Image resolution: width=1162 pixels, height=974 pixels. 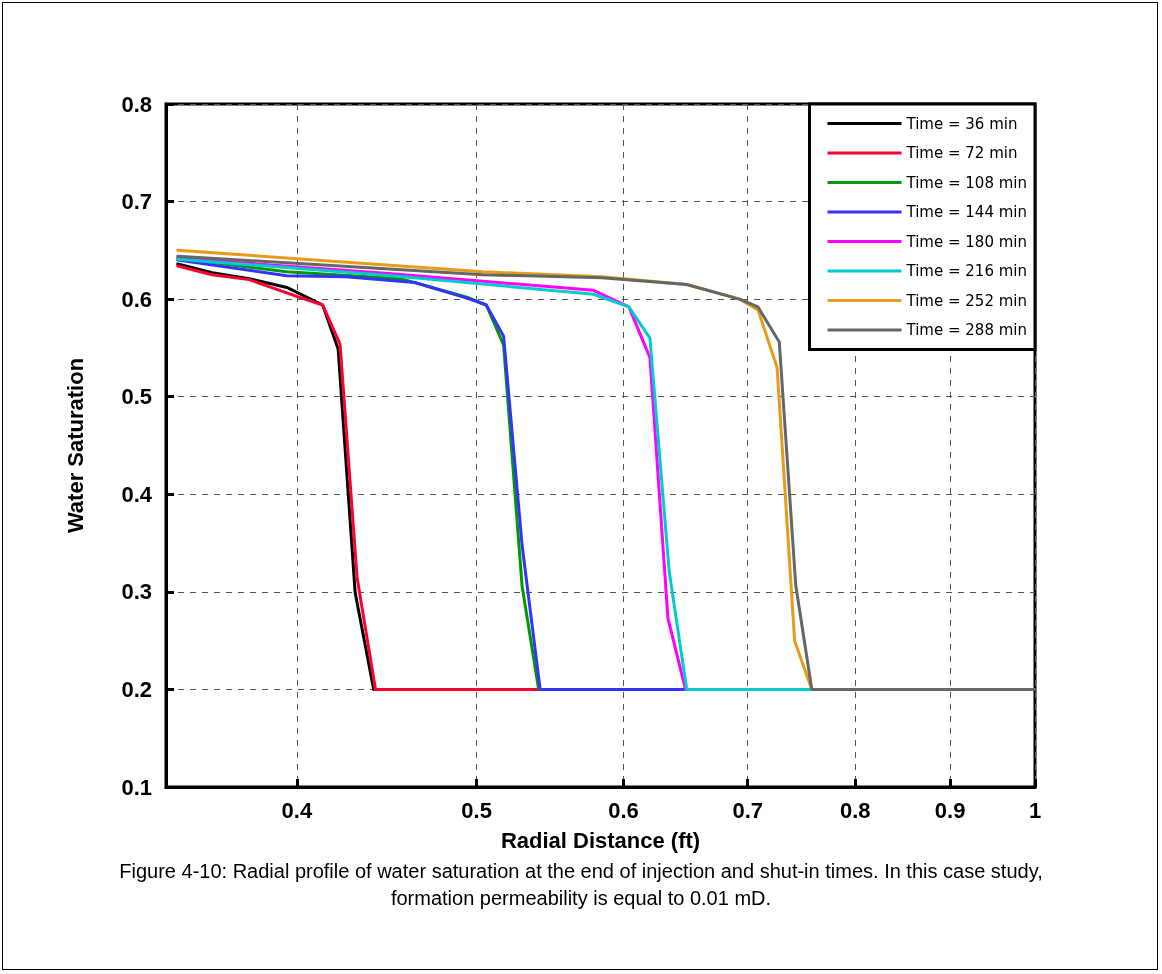 I want to click on y-tick-label: 0.1, so click(x=136, y=787).